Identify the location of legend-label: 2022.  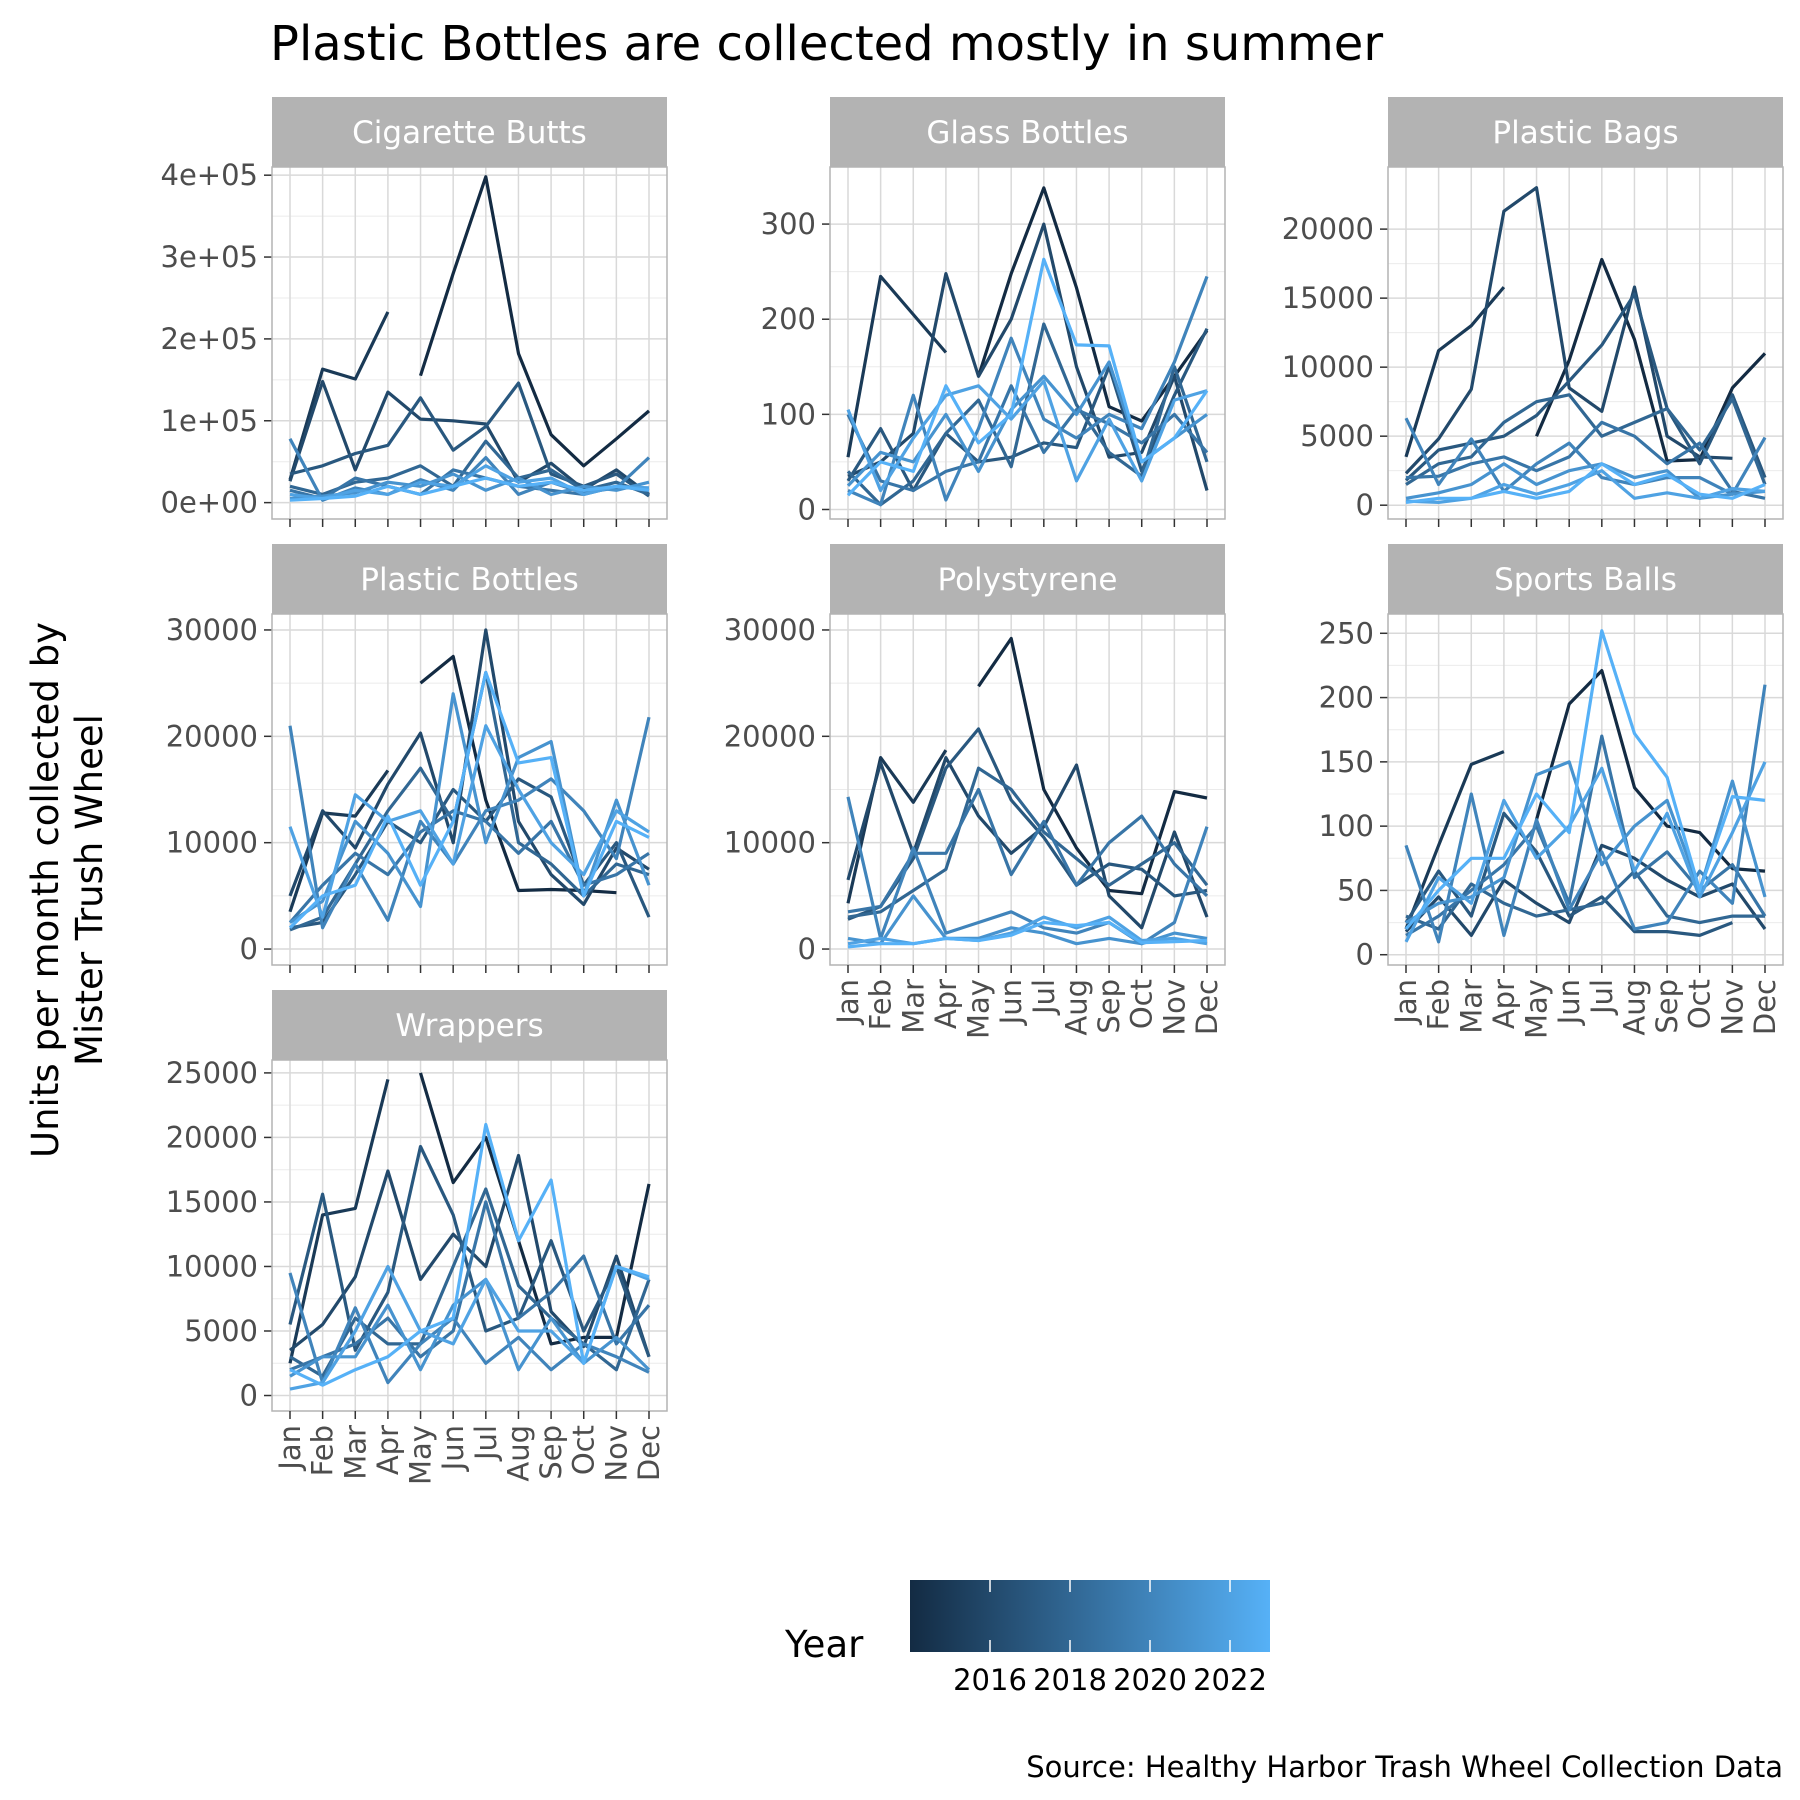
(1230, 1680).